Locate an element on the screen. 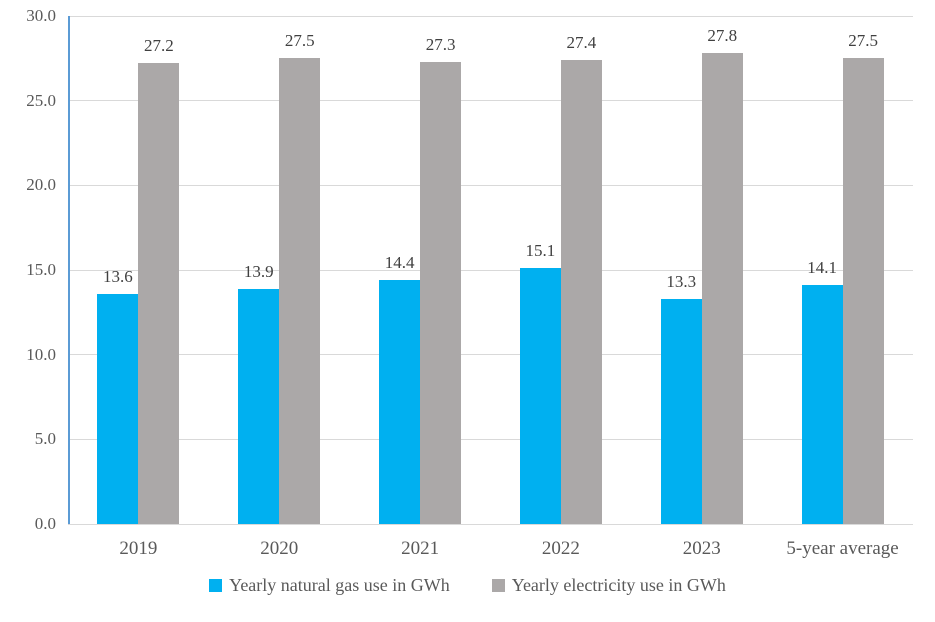  electricity-bar-value-5-year-average: 27.5 is located at coordinates (863, 41).